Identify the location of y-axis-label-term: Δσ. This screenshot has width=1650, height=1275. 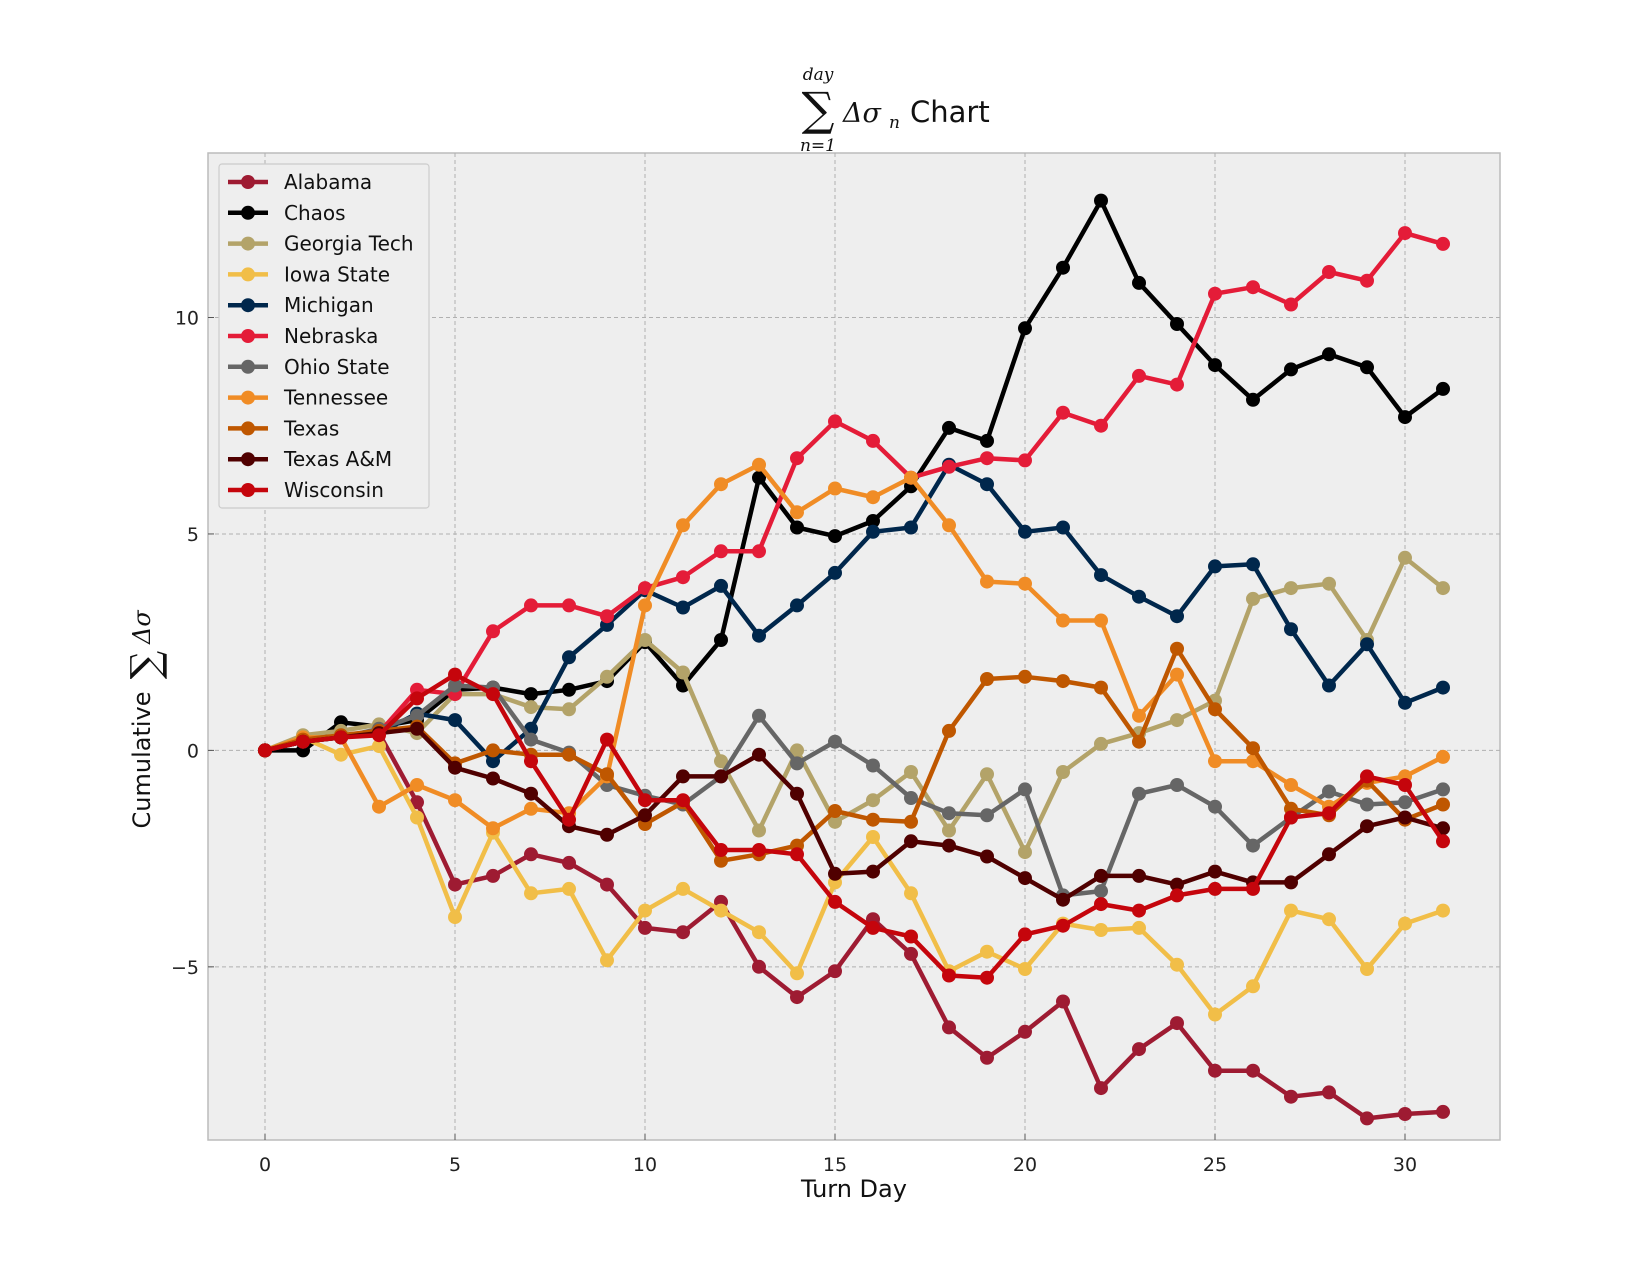
(142, 627).